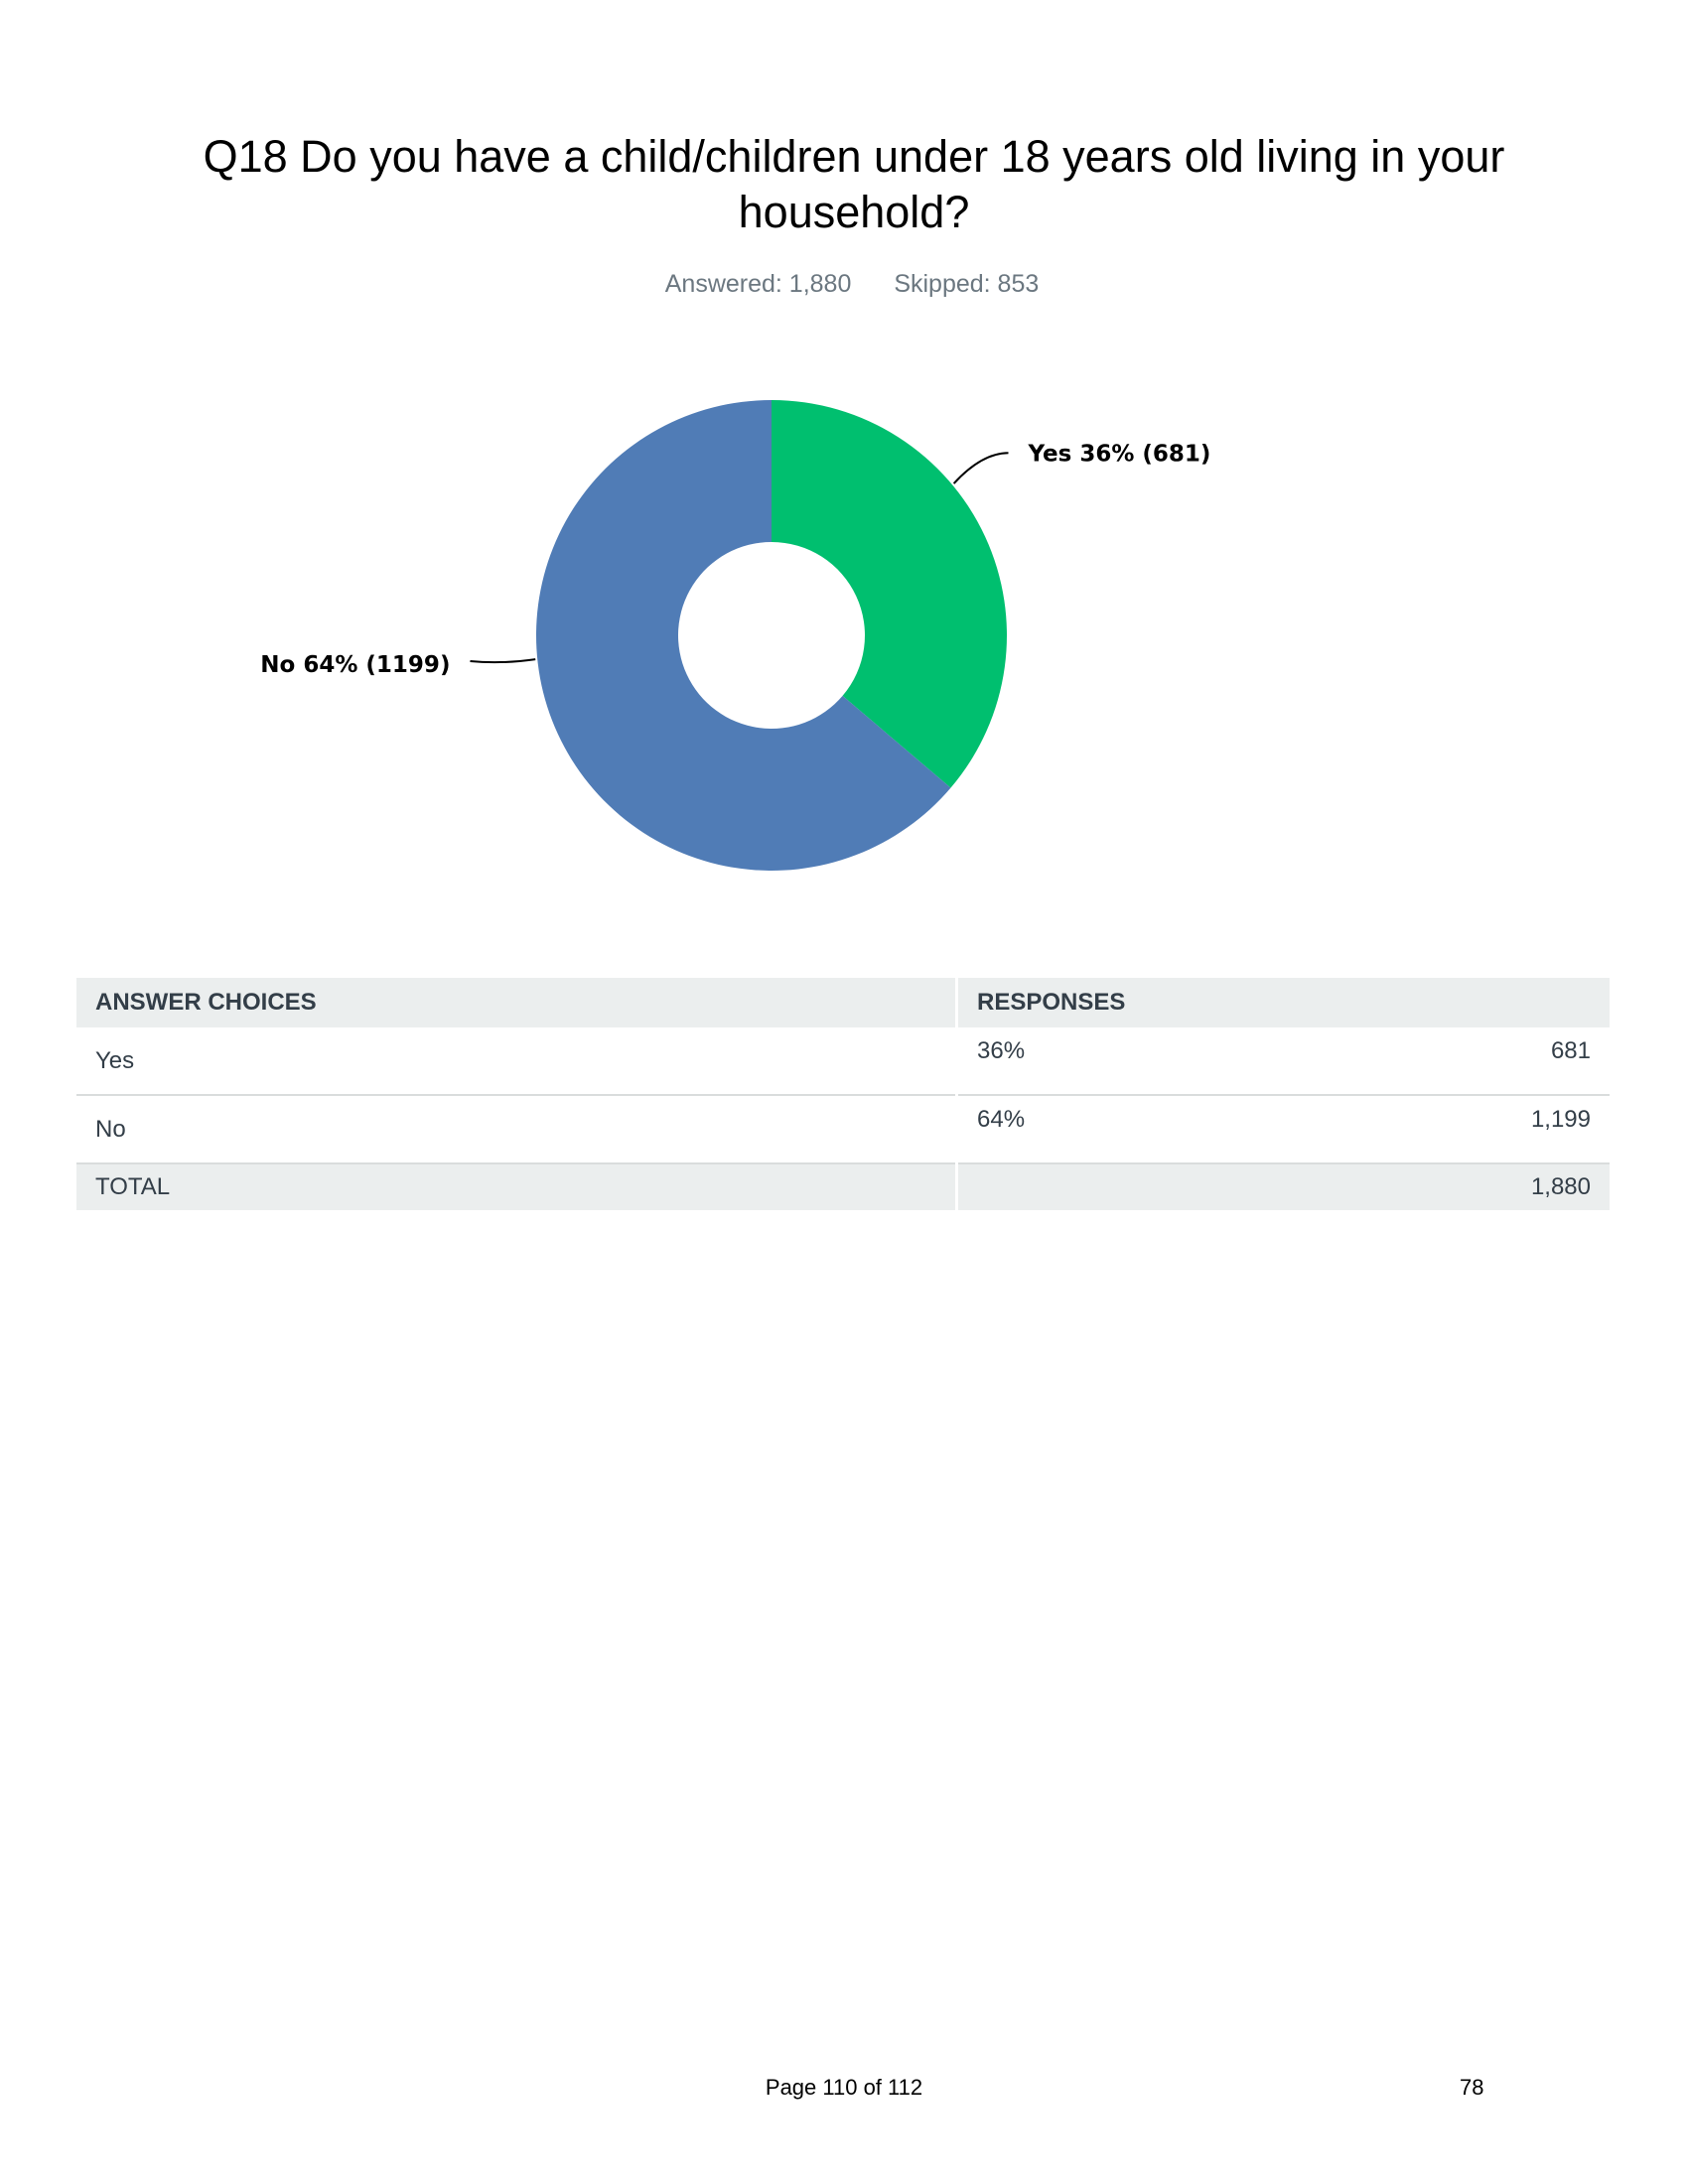 This screenshot has height=2184, width=1688. What do you see at coordinates (889, 594) in the screenshot?
I see `slice-yes` at bounding box center [889, 594].